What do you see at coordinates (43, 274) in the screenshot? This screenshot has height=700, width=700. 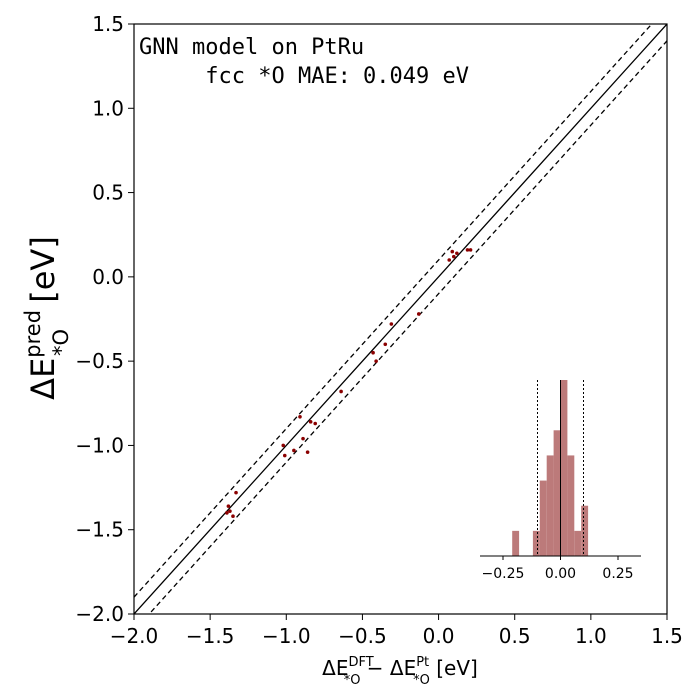 I see `y-label-unit: [eV]` at bounding box center [43, 274].